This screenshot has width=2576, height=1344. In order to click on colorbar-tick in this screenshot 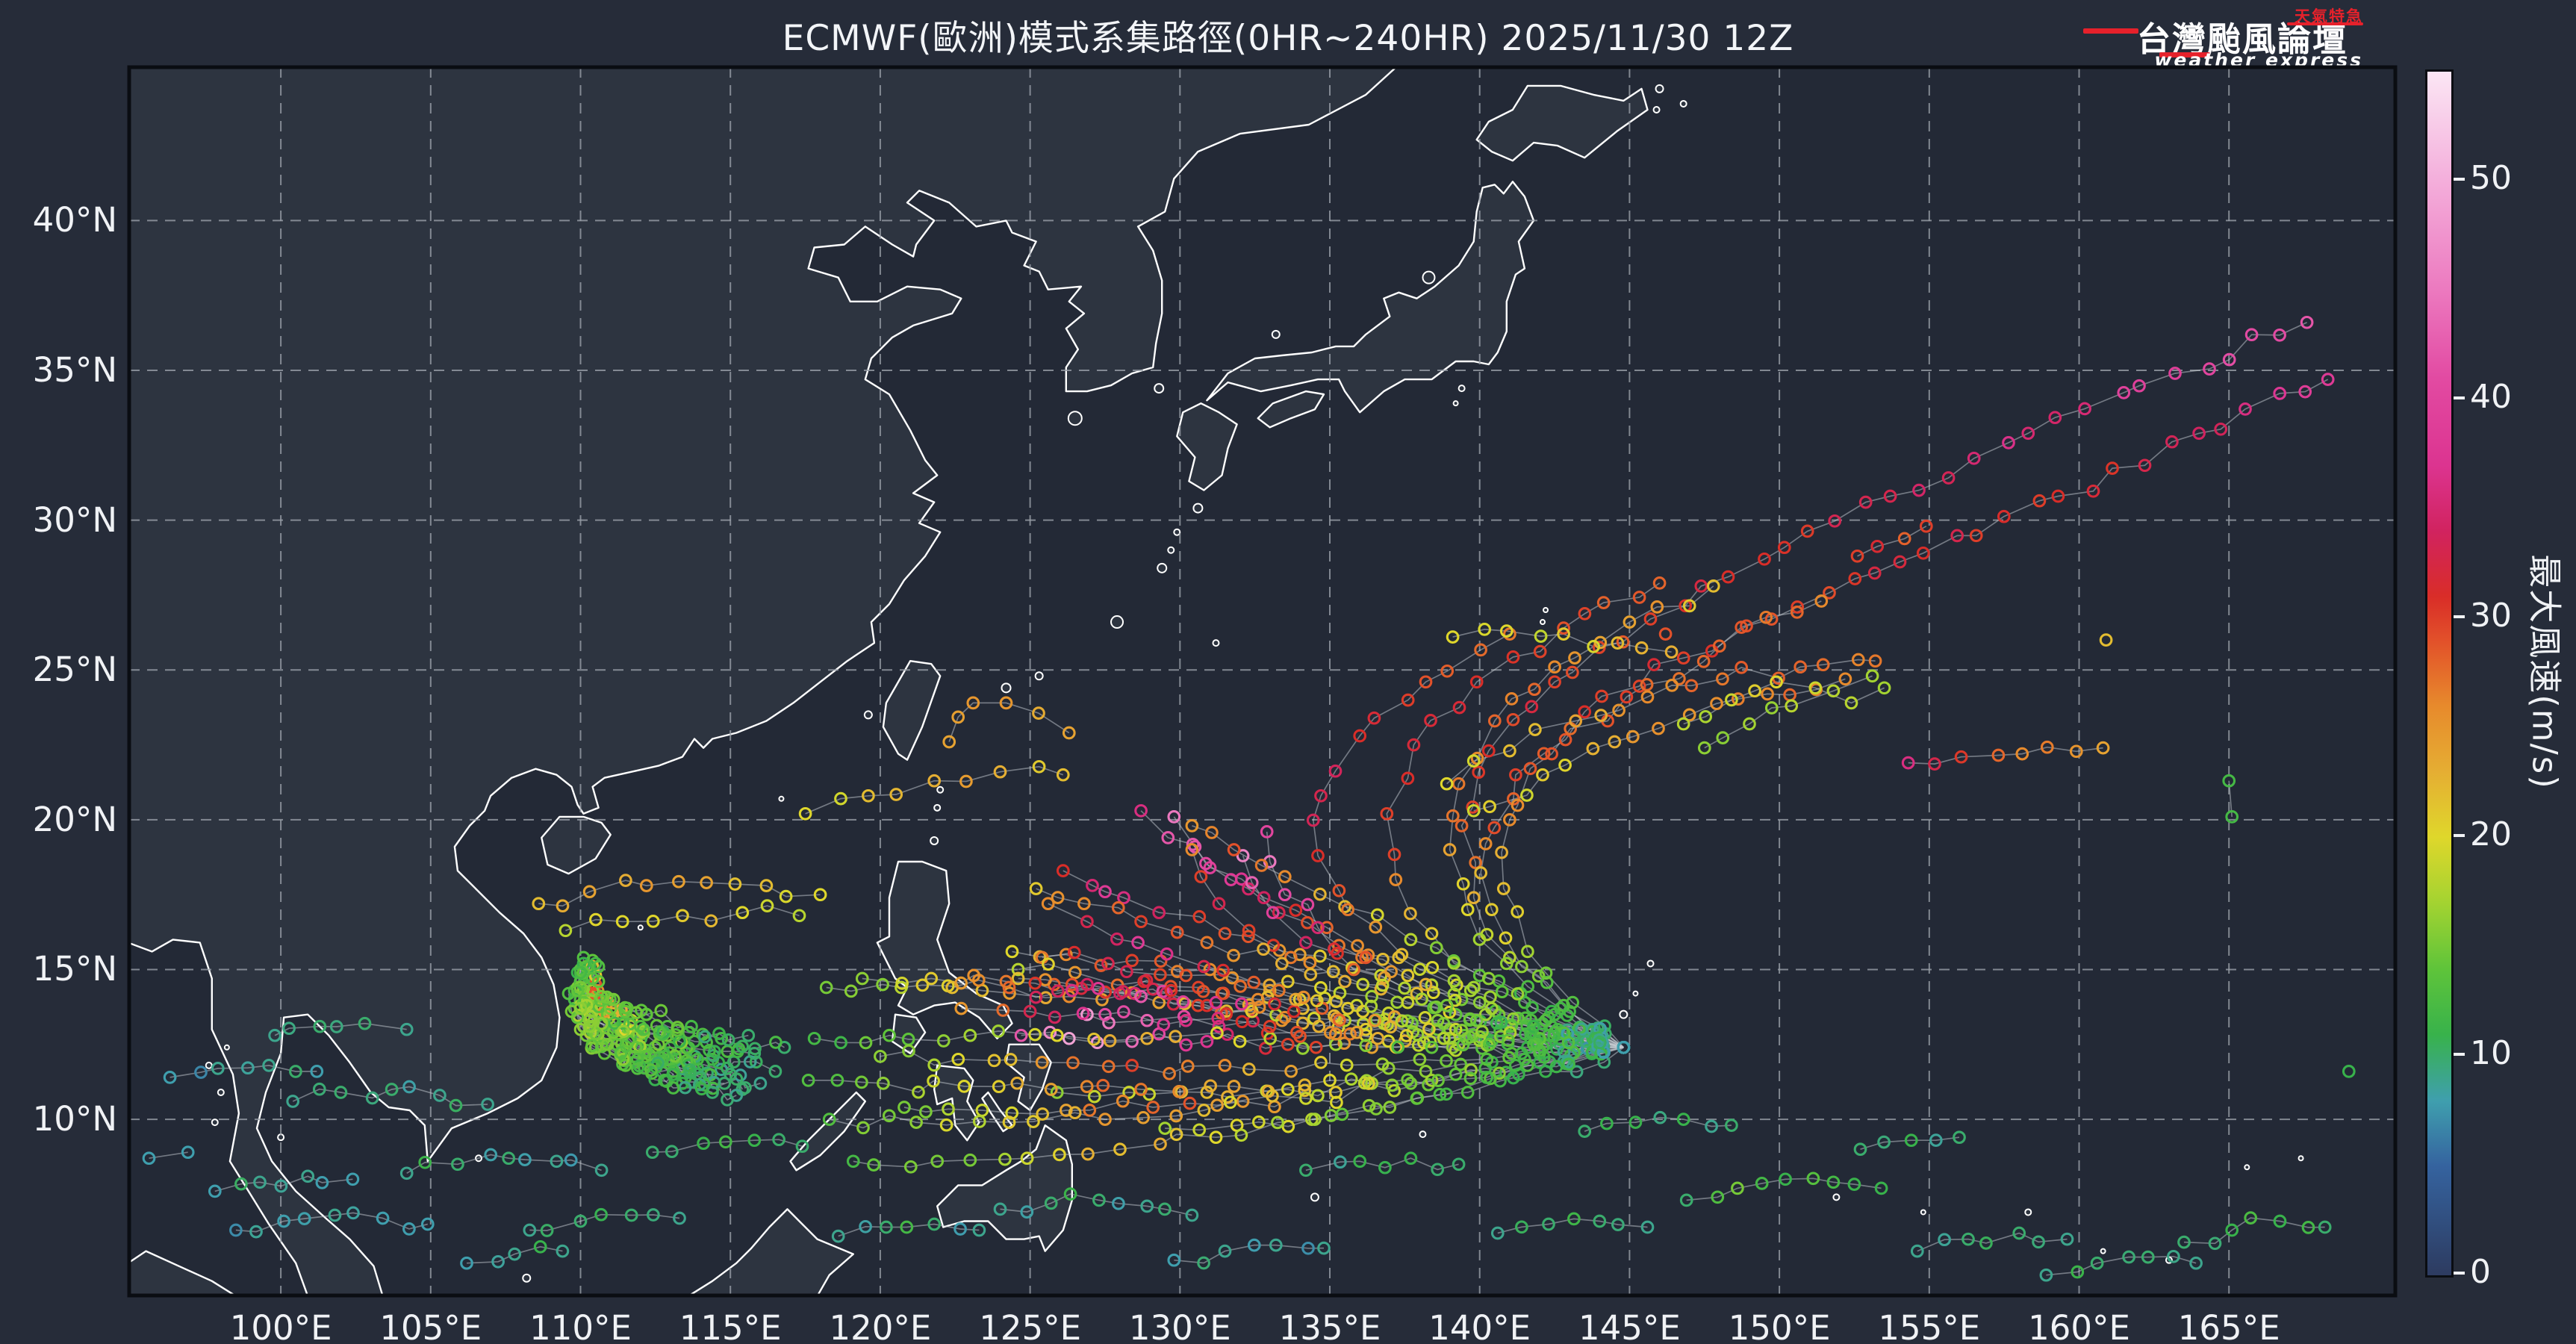, I will do `click(2459, 1273)`.